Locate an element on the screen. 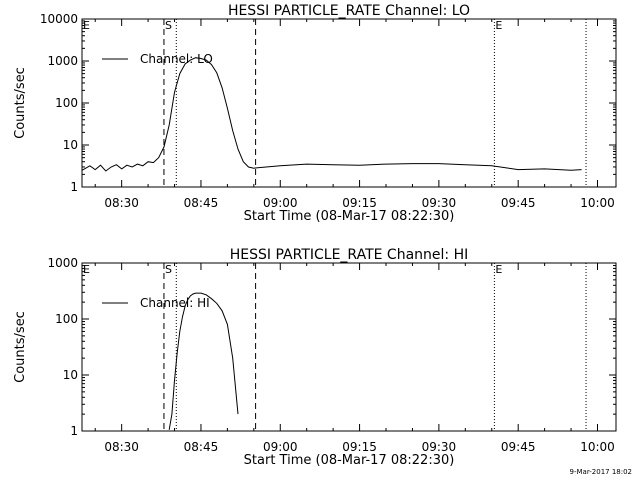 The height and width of the screenshot is (480, 640). legend-label: Channel: HI is located at coordinates (175, 303).